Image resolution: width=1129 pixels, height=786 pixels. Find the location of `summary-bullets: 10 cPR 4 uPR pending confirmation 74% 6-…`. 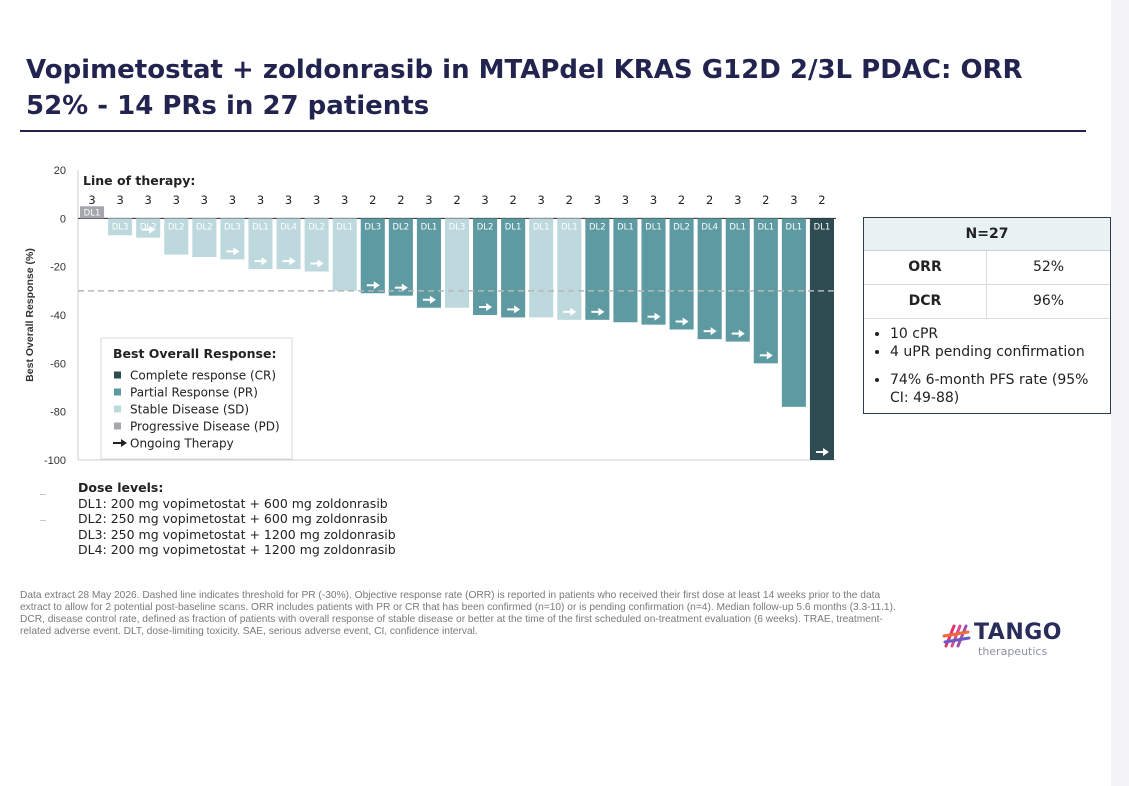

summary-bullets: 10 cPR 4 uPR pending confirmation 74% 6-… is located at coordinates (987, 366).